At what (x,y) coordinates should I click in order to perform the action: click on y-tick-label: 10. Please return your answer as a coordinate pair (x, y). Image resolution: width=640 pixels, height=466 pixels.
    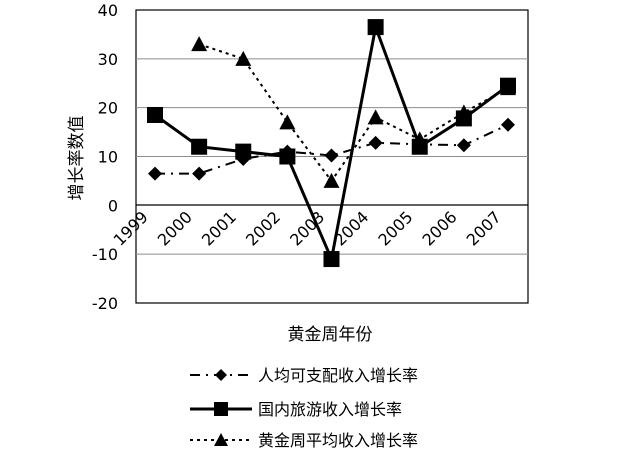
    Looking at the image, I should click on (108, 157).